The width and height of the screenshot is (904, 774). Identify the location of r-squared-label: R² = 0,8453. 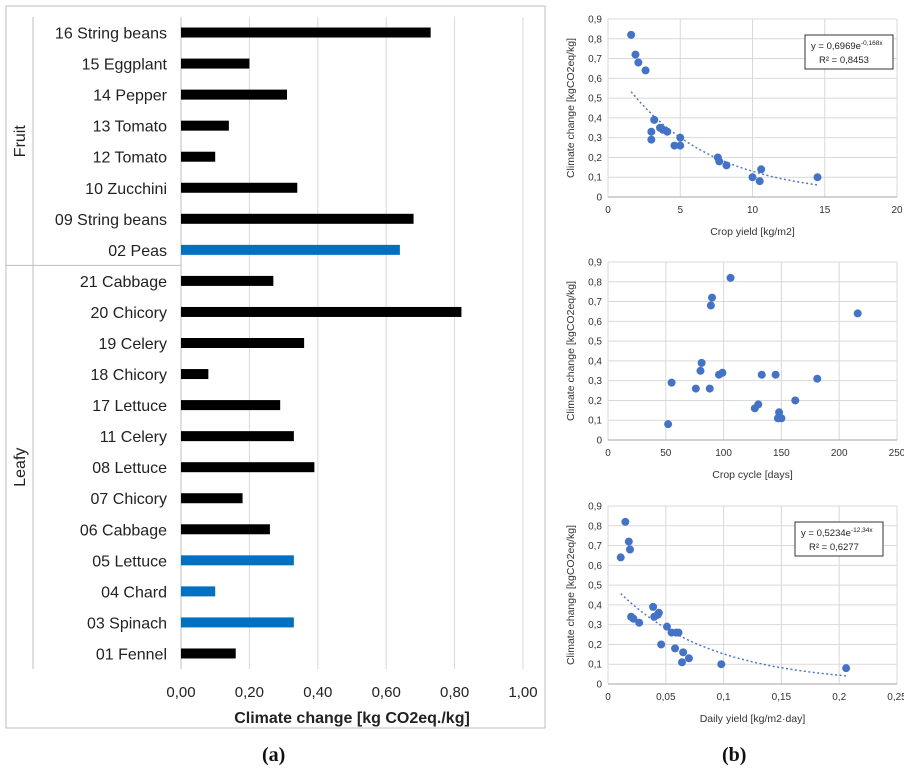
(844, 60).